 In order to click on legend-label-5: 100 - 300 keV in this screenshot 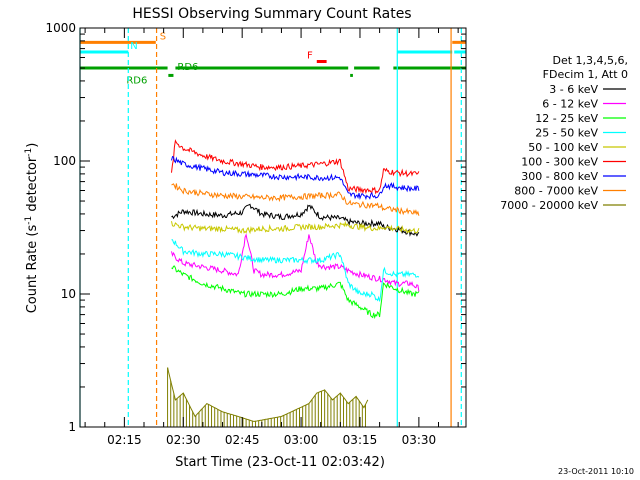, I will do `click(559, 162)`.